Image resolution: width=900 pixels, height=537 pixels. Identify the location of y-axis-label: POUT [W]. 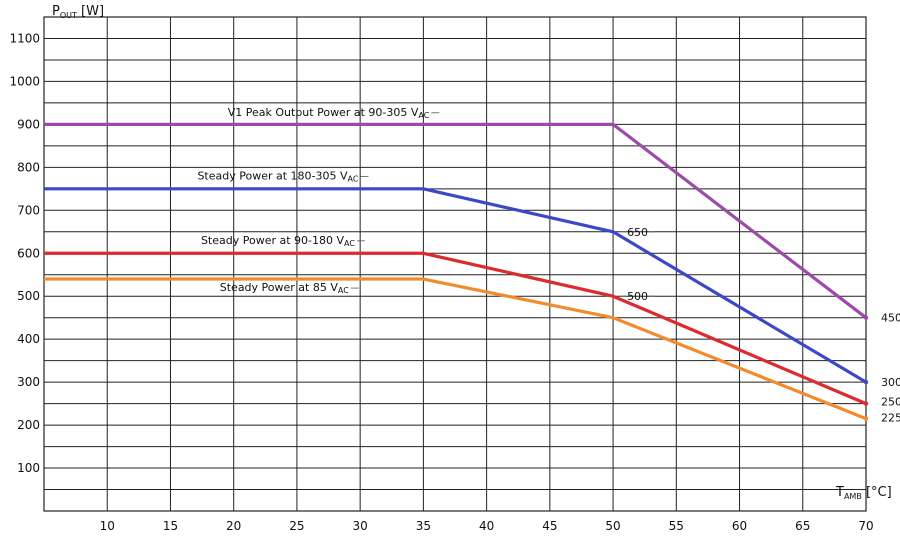
(78, 12).